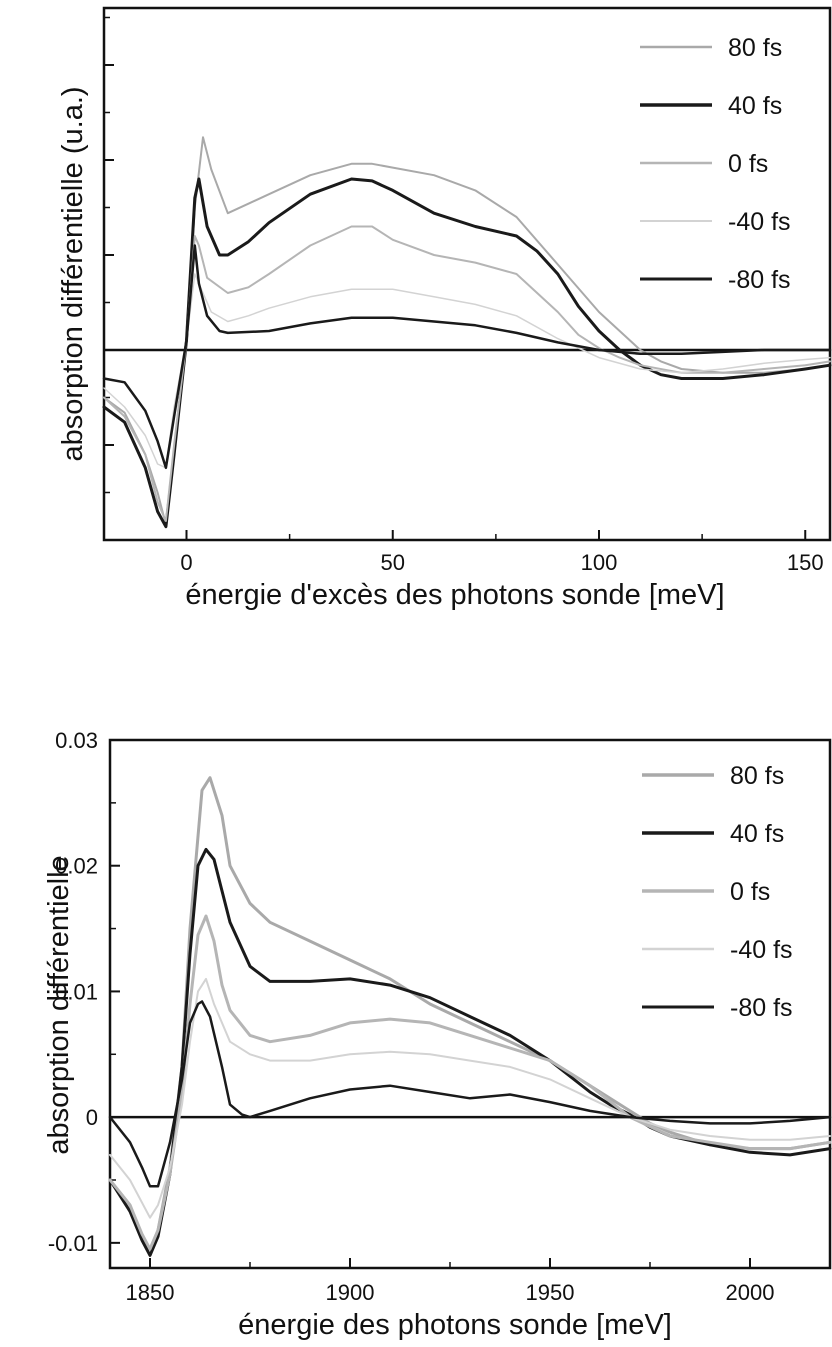 Image resolution: width=832 pixels, height=1347 pixels. I want to click on y-tick-label: 0, so click(92, 1117).